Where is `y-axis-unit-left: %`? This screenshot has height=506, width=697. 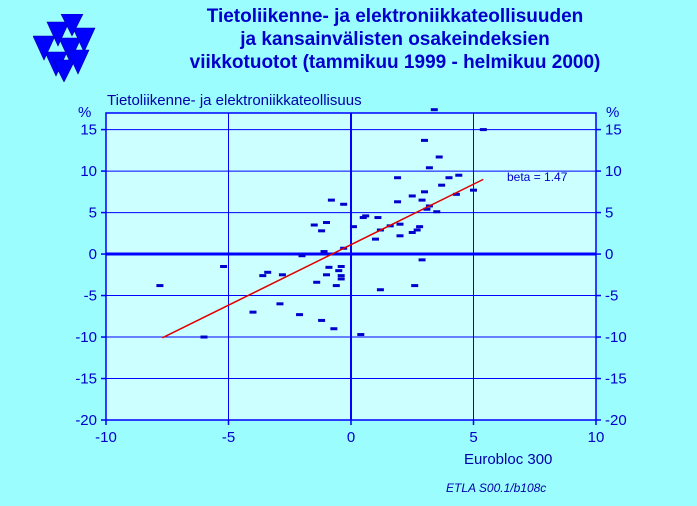
y-axis-unit-left: % is located at coordinates (84, 112).